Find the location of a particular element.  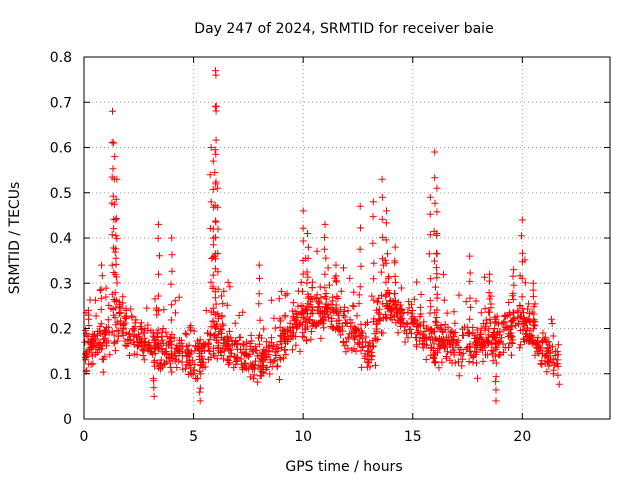

x-tick-label: 5 is located at coordinates (193, 437).